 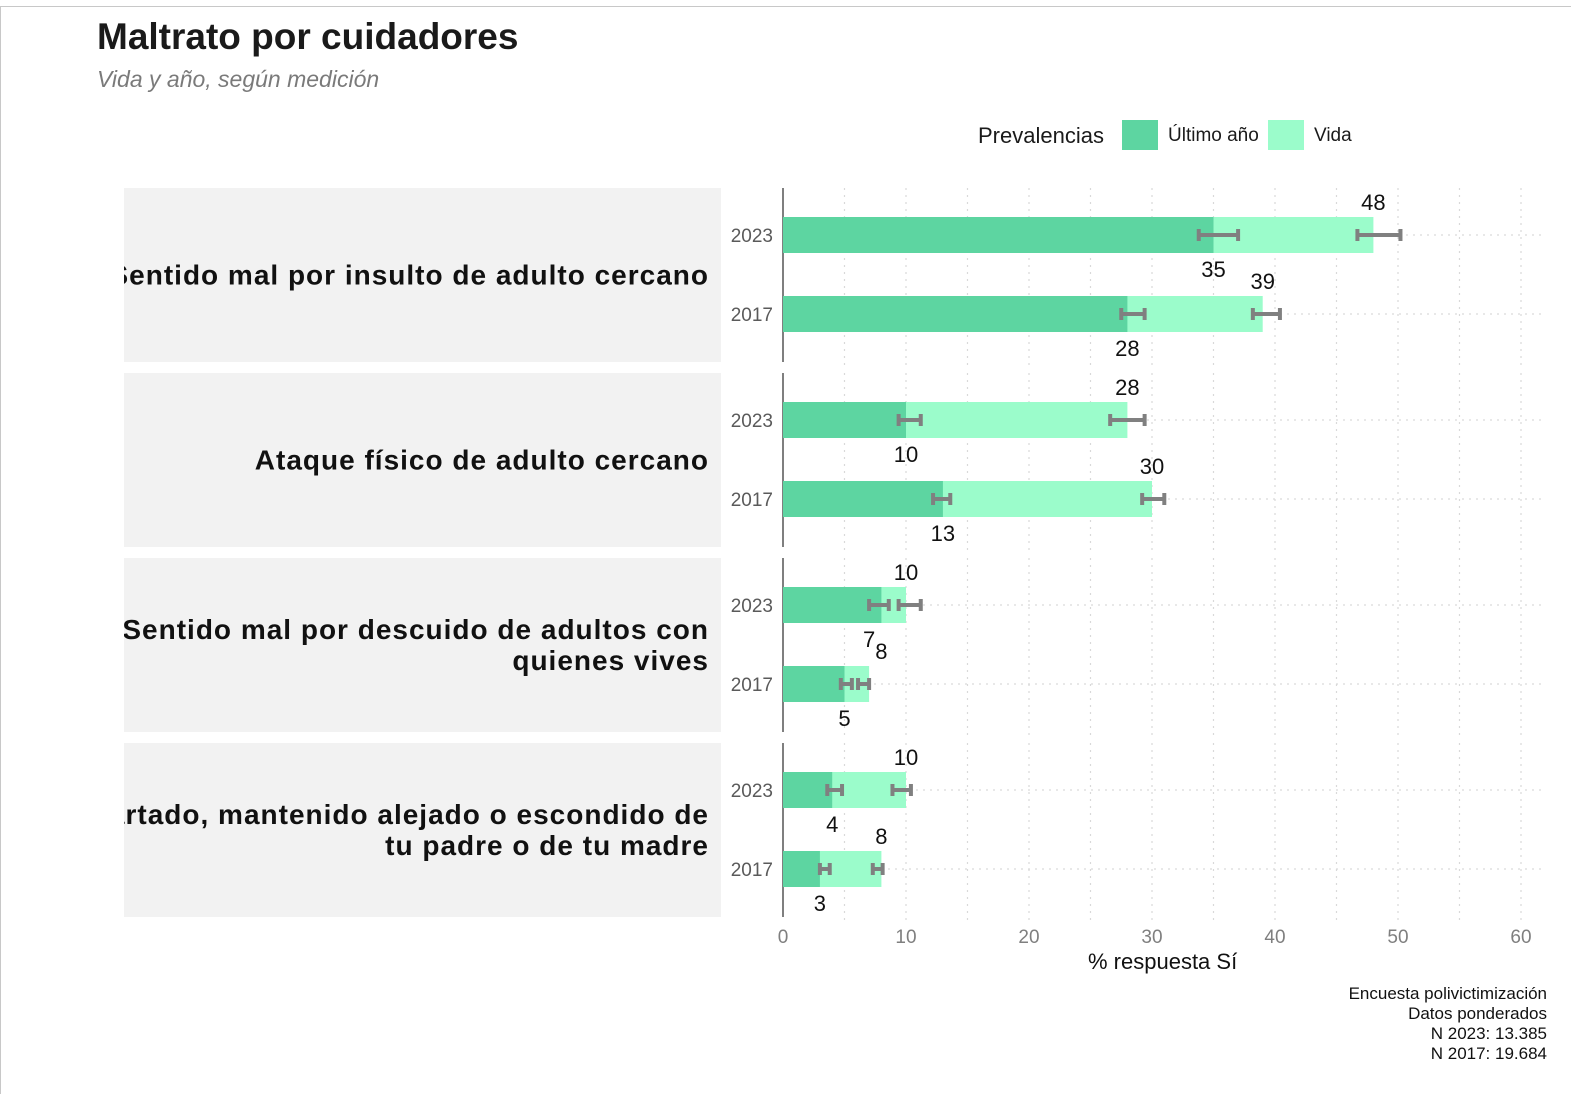 What do you see at coordinates (481, 460) in the screenshot?
I see `facet-label-ataque: Ataque físico de adulto cercano` at bounding box center [481, 460].